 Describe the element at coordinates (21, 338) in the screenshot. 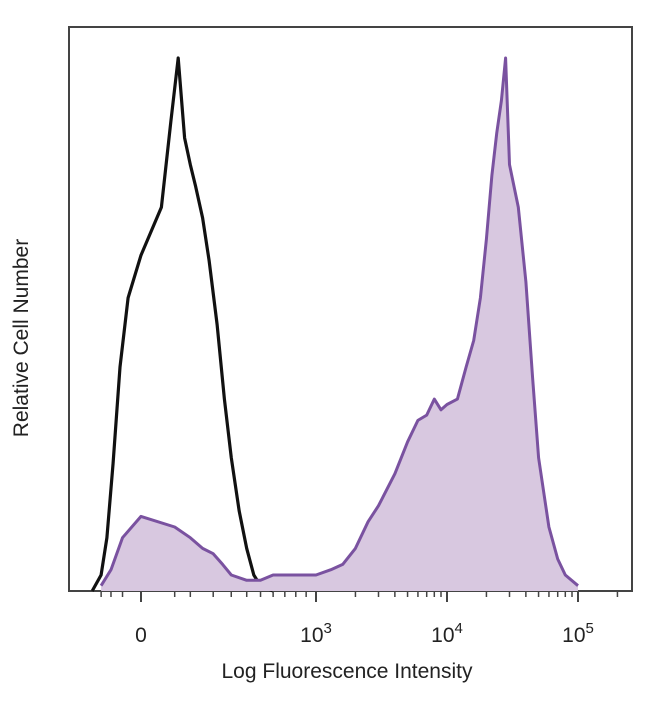

I see `y-axis-label: Relative Cell Number` at that location.